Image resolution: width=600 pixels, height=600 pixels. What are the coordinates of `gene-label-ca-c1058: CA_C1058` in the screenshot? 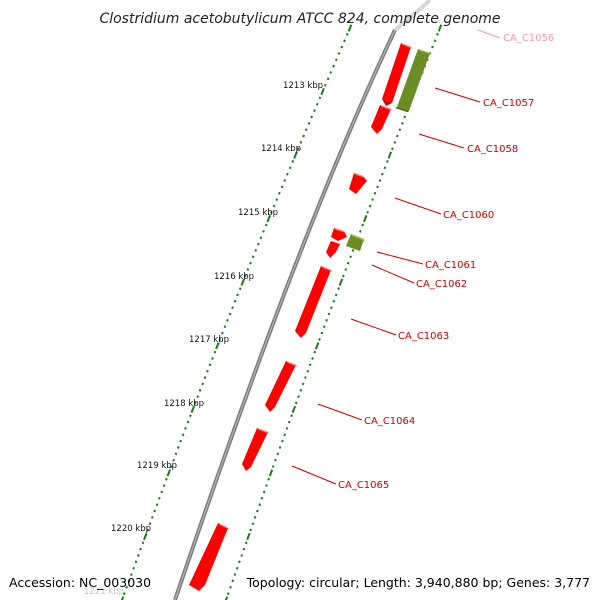 It's located at (492, 149).